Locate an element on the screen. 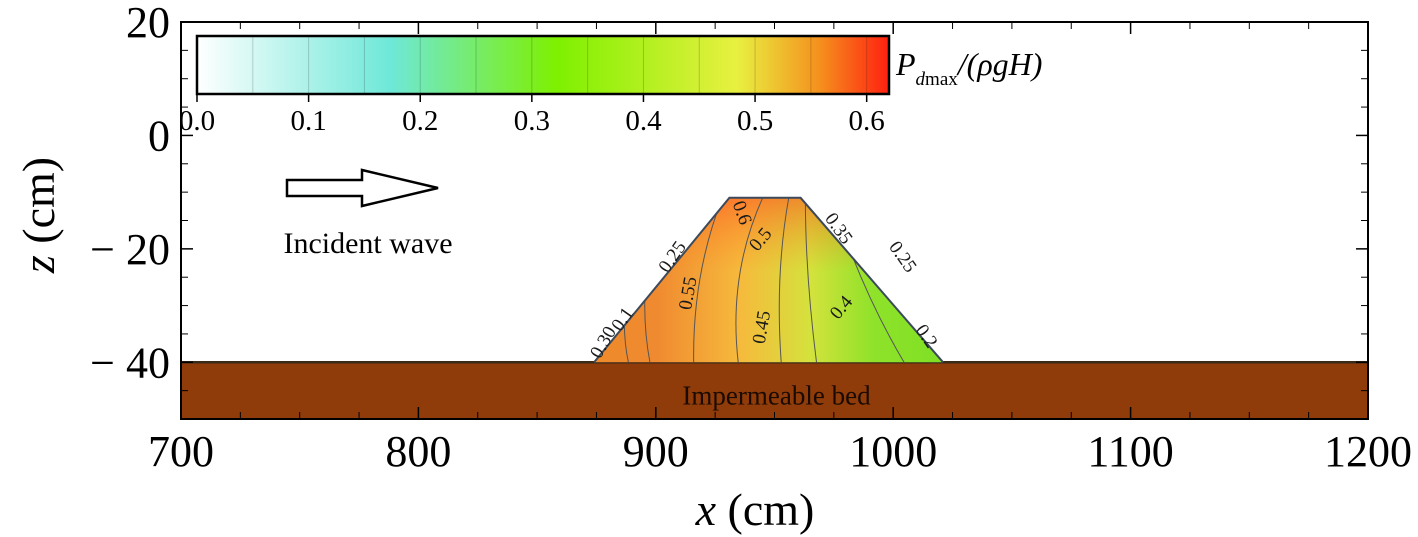 This screenshot has width=1418, height=537. contour-lines is located at coordinates (765, 280).